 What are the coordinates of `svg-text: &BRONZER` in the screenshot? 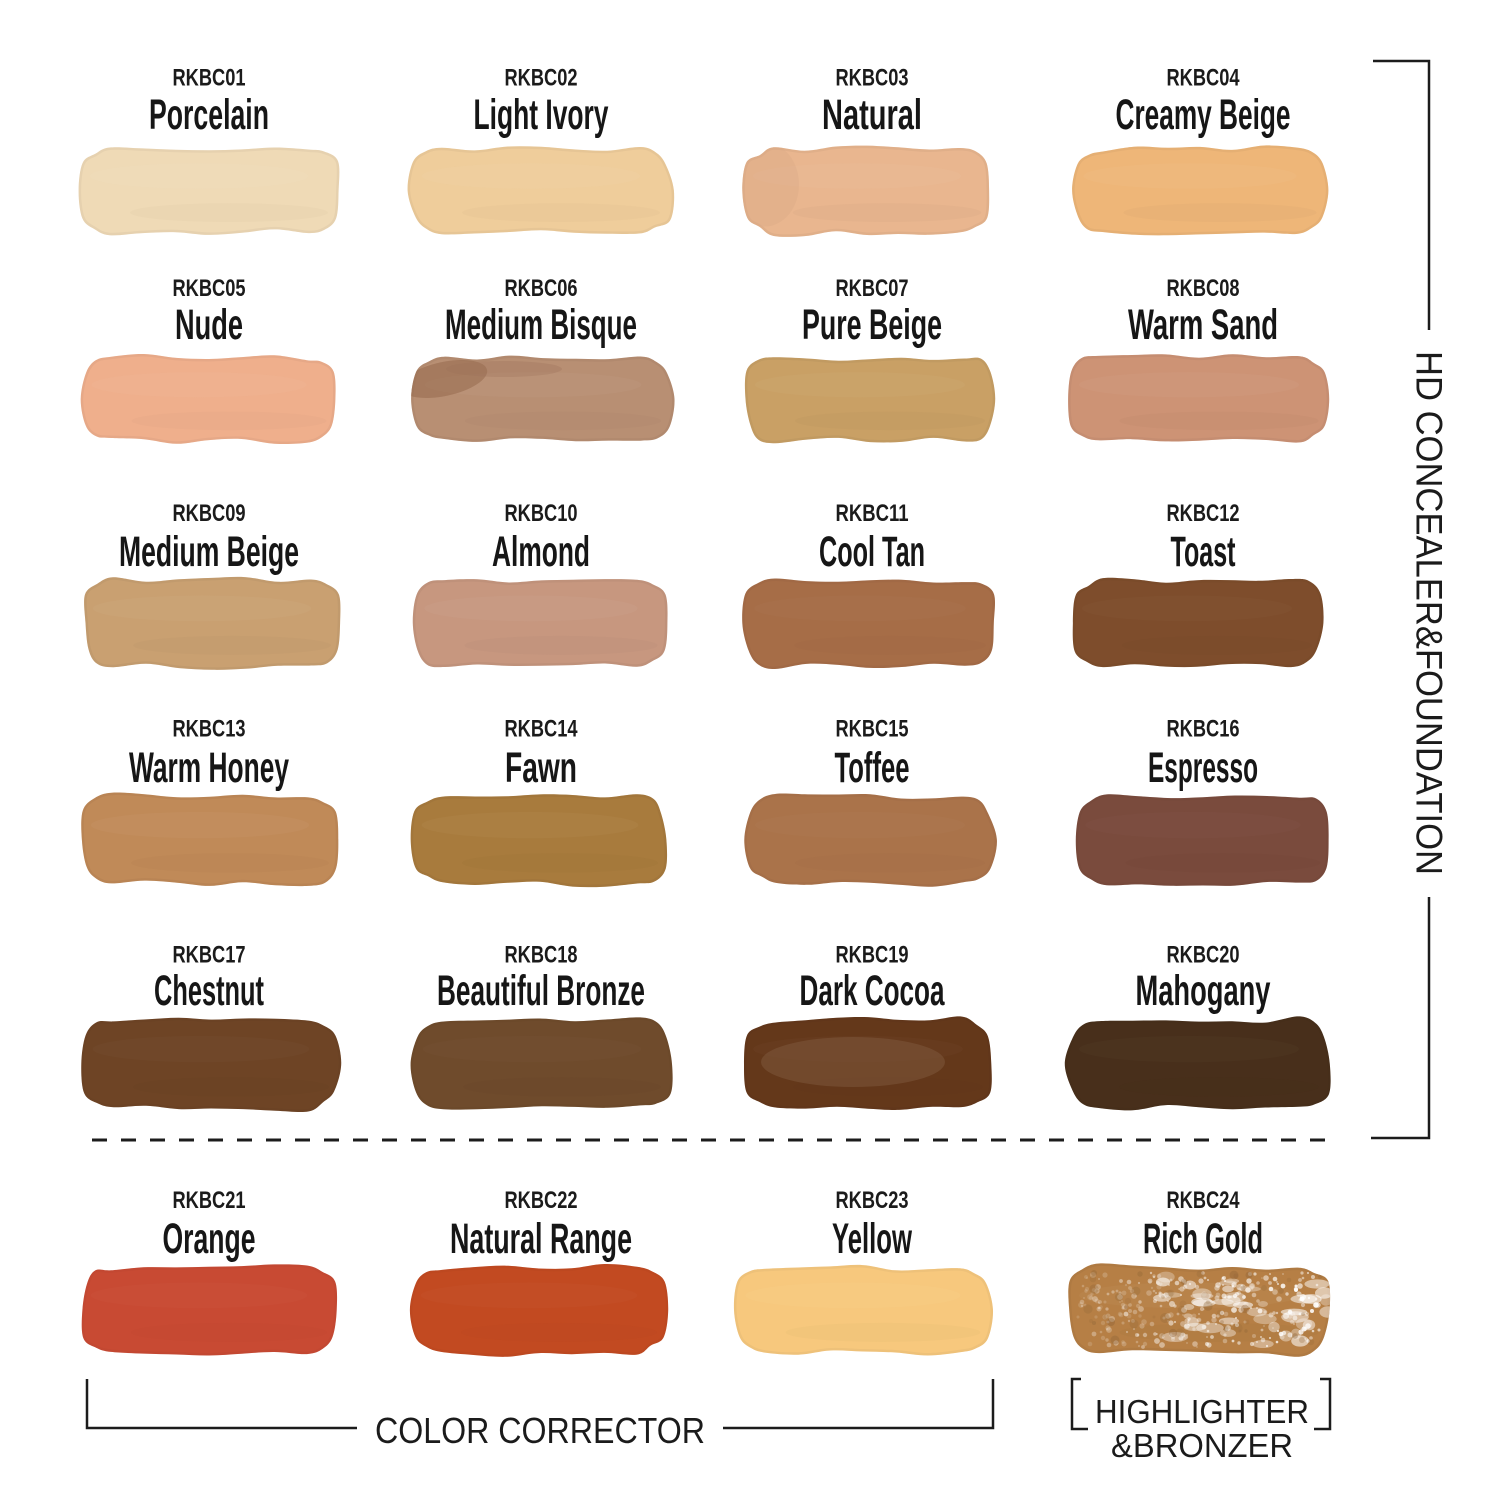 It's located at (1202, 1445).